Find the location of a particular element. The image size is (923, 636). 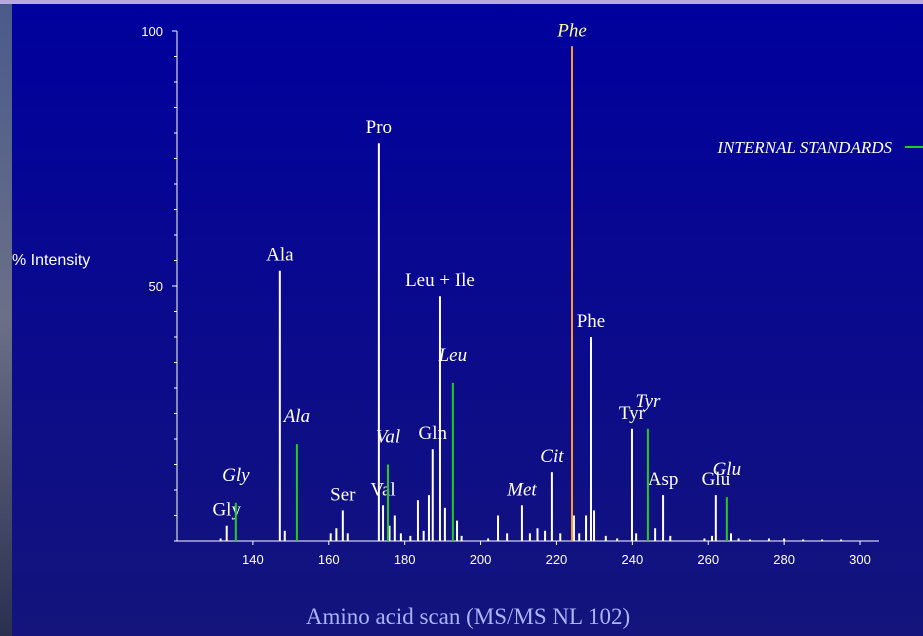

y-axis-label: % Intensity is located at coordinates (51, 260).